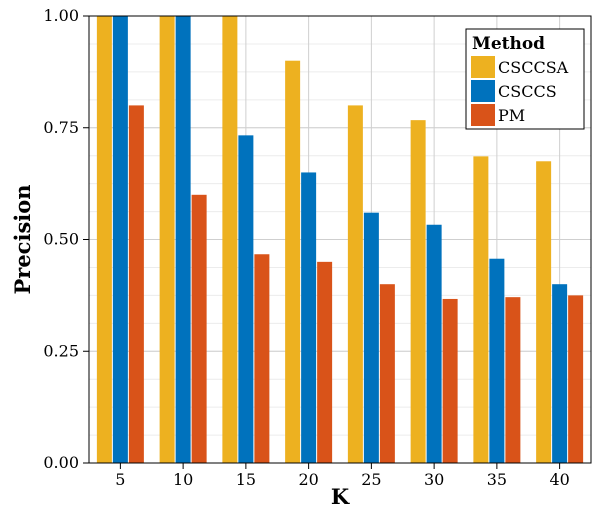  I want to click on bar-csccs-k25, so click(371, 337).